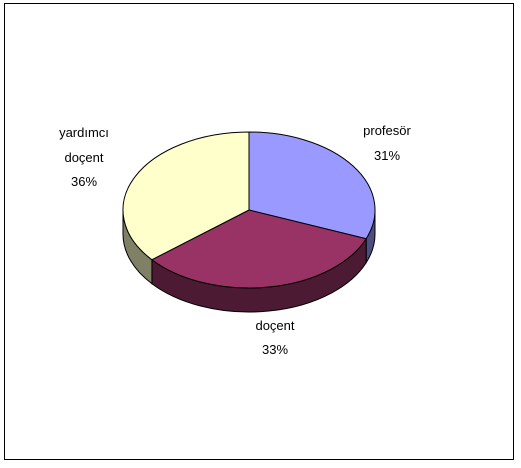 This screenshot has width=521, height=468. What do you see at coordinates (84, 132) in the screenshot?
I see `slice-label-name: yardımcı` at bounding box center [84, 132].